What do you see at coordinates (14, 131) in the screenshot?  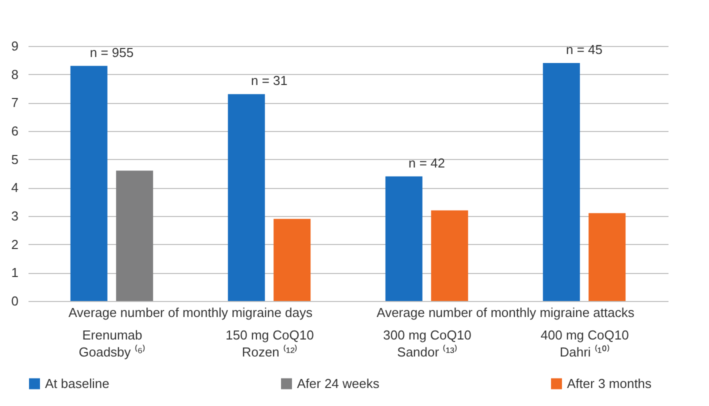 I see `y-tick-label: 6` at bounding box center [14, 131].